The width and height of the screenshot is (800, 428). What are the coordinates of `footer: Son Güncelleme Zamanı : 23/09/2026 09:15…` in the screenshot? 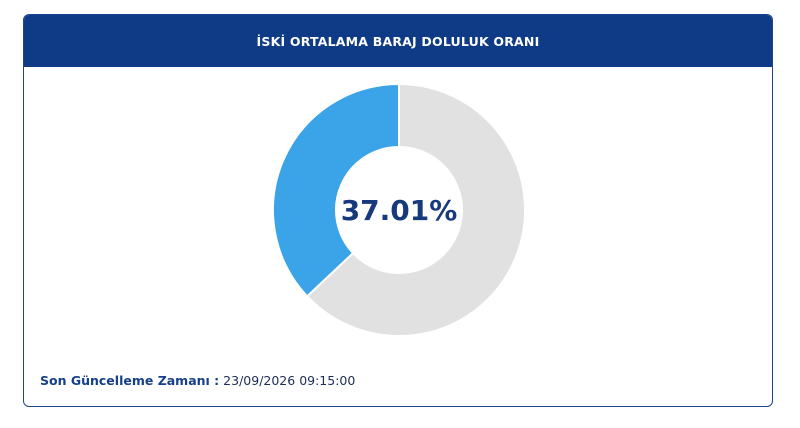 It's located at (197, 380).